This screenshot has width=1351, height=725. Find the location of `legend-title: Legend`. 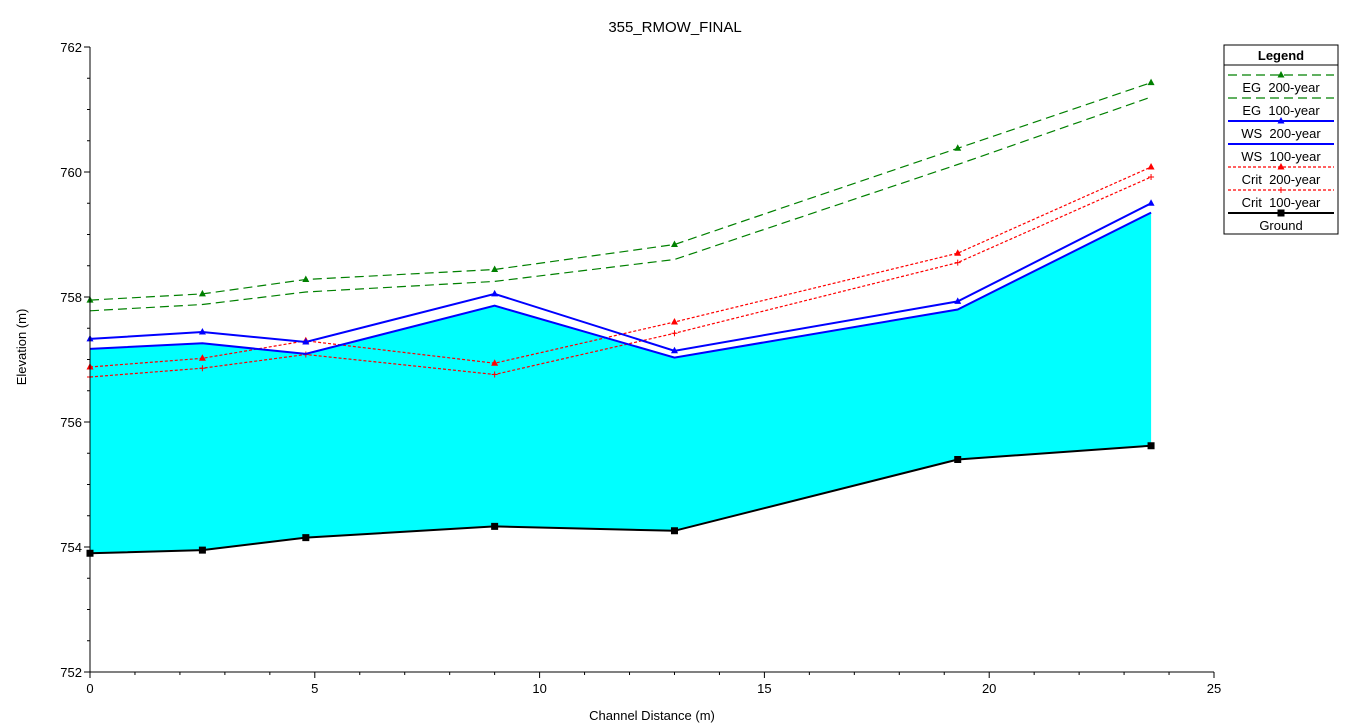

legend-title: Legend is located at coordinates (1281, 55).